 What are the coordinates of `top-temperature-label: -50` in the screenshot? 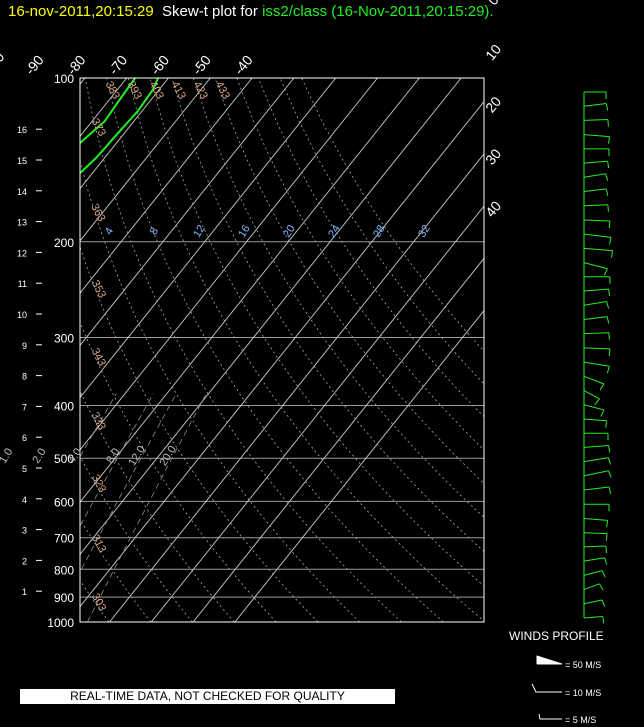 It's located at (201, 65).